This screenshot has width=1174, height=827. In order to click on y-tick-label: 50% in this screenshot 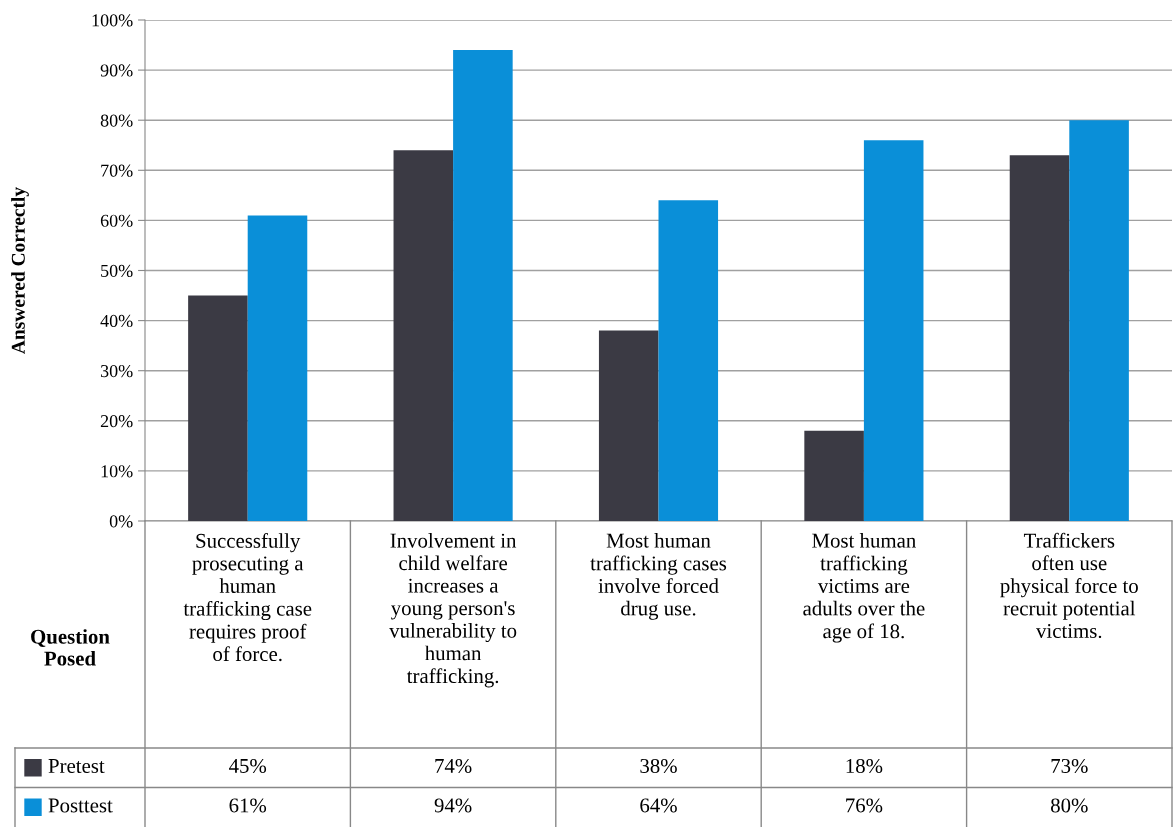, I will do `click(117, 270)`.